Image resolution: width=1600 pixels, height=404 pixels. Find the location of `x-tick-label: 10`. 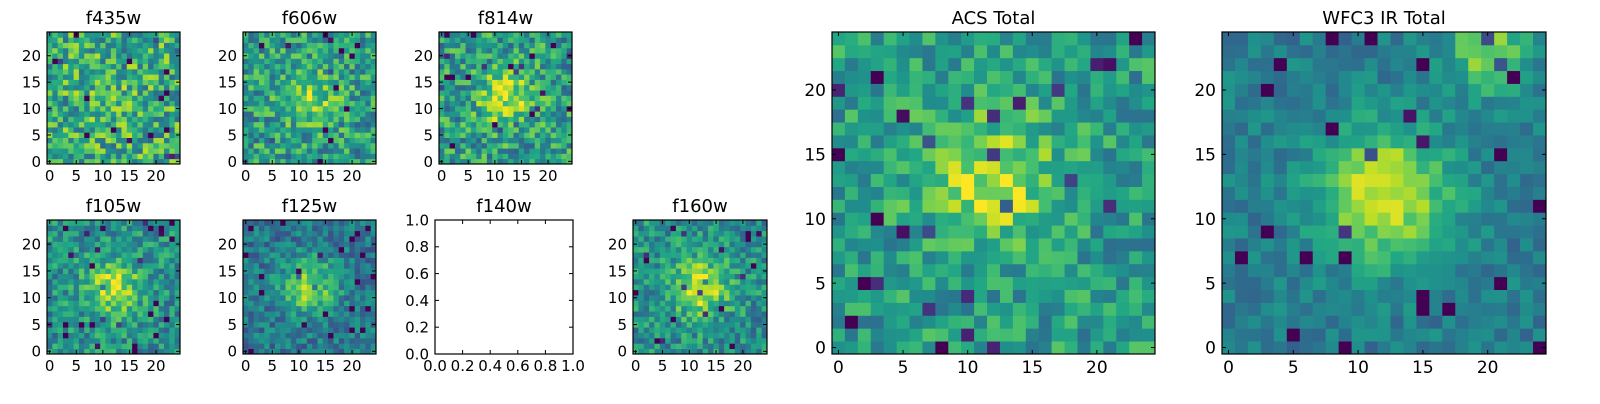

x-tick-label: 10 is located at coordinates (494, 176).